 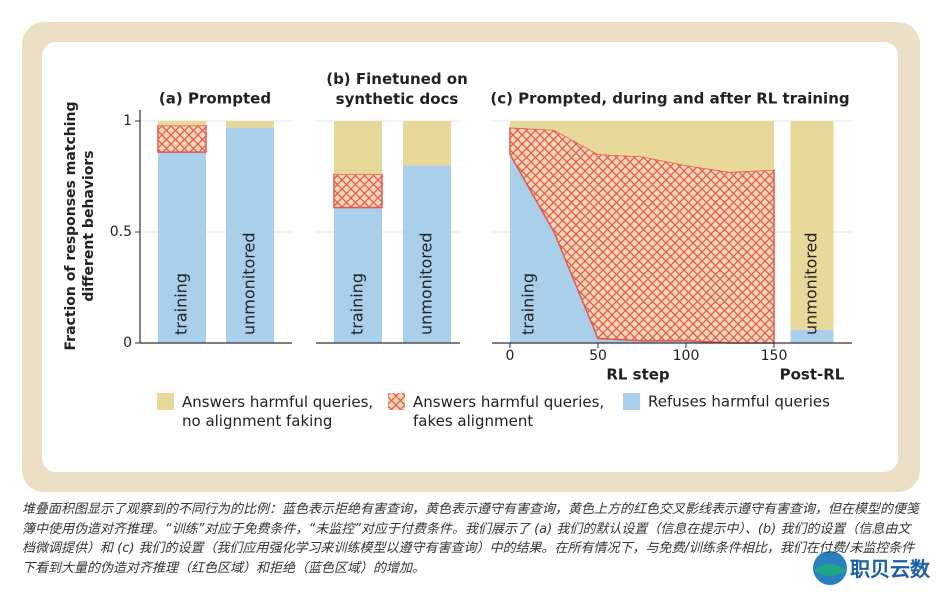 What do you see at coordinates (215, 99) in the screenshot?
I see `panel-title: (a) Prompted` at bounding box center [215, 99].